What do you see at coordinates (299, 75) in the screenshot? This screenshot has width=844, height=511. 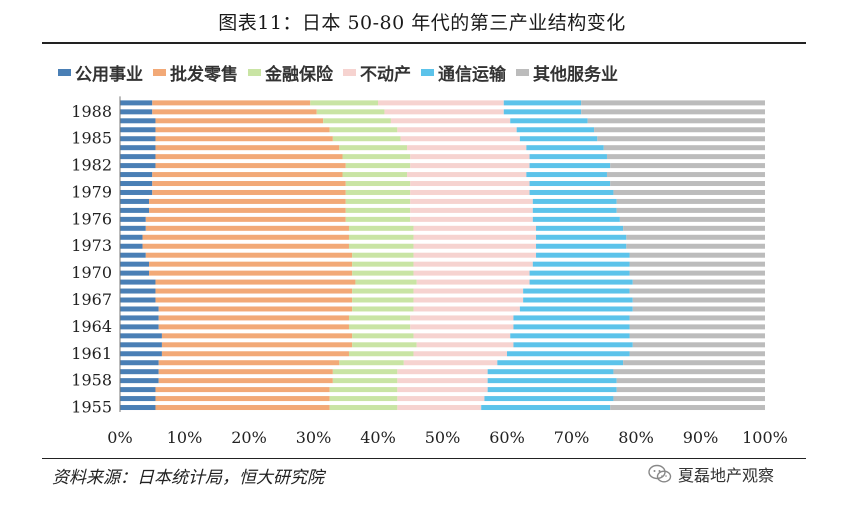 I see `legend-label: 金融保险` at bounding box center [299, 75].